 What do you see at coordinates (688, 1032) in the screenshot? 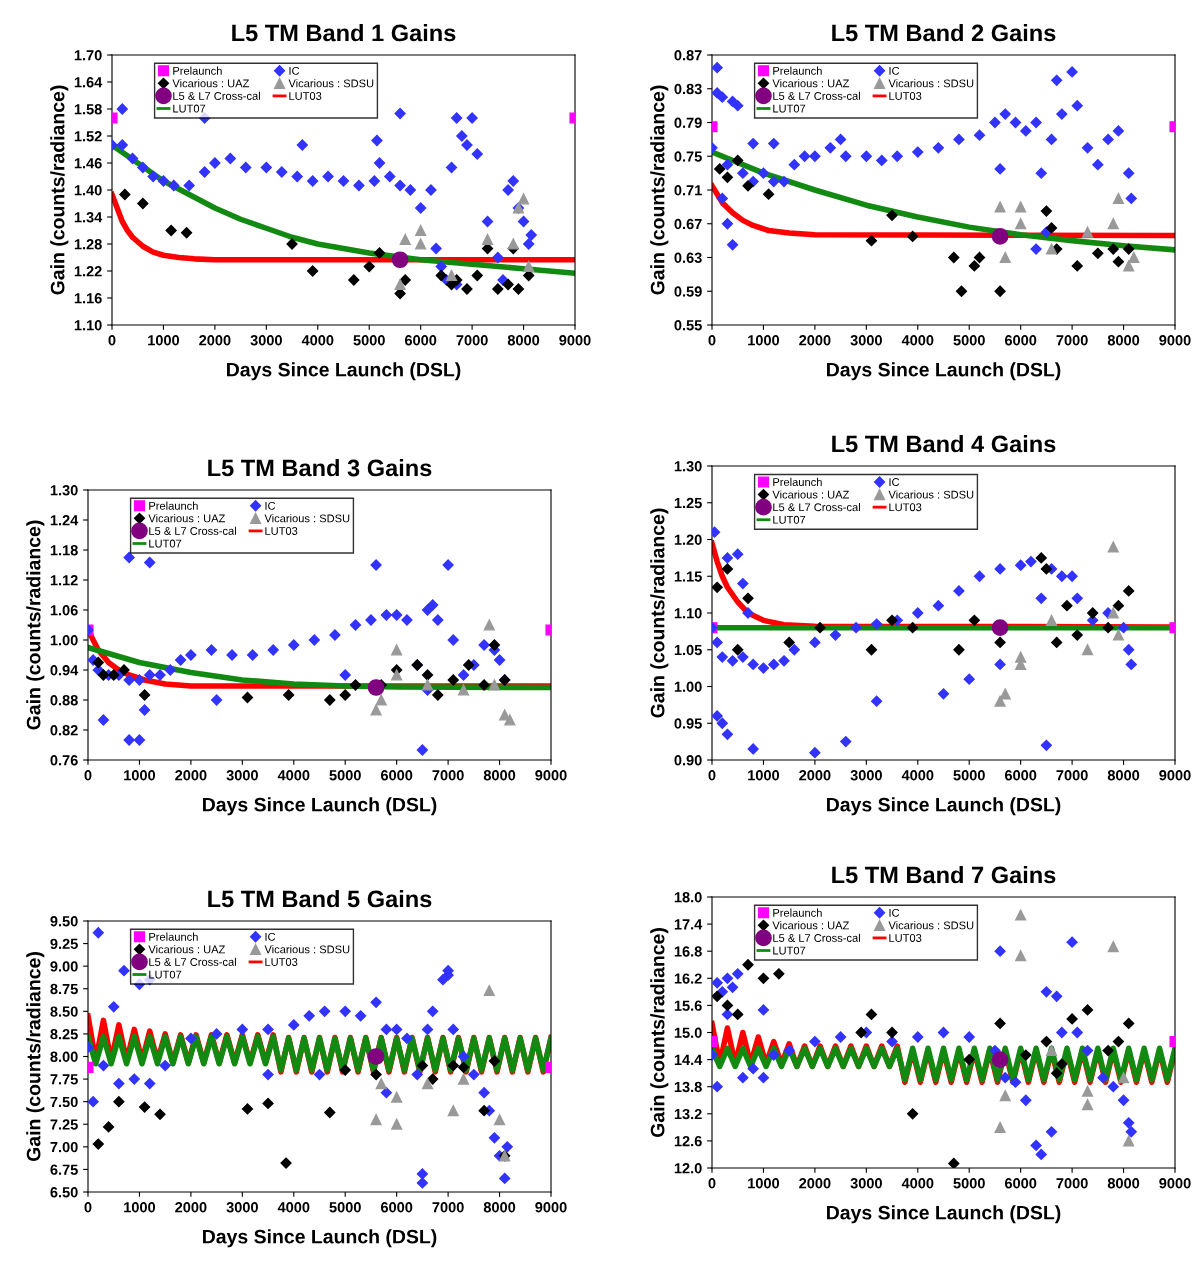
I see `y-tick-label: 15.0` at bounding box center [688, 1032].